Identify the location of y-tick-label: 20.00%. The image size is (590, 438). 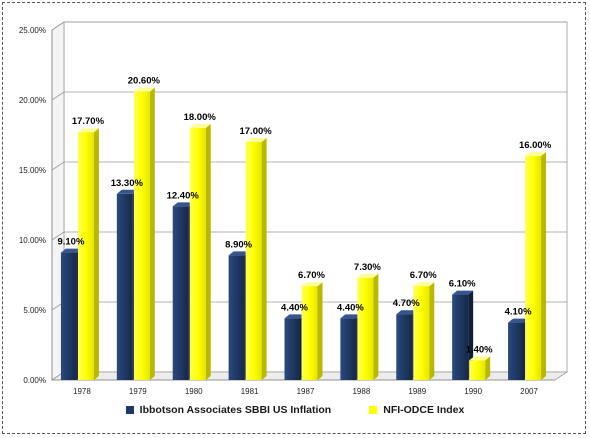
(32, 100).